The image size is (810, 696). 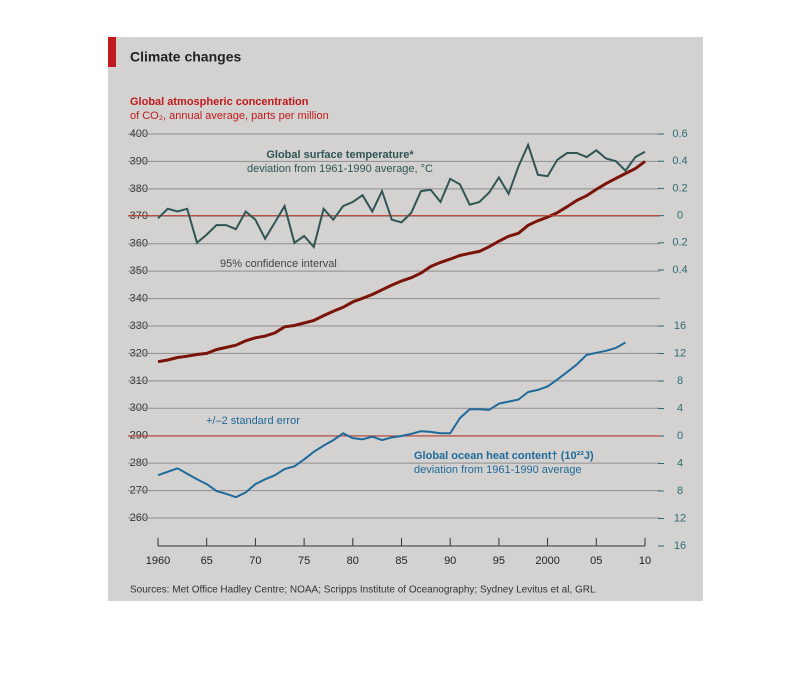 I want to click on series-label: Global surface temperature*, so click(x=340, y=155).